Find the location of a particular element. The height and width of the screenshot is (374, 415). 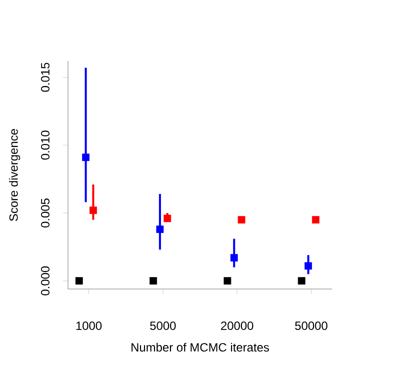

y-tick-label: 0.010 is located at coordinates (45, 145).